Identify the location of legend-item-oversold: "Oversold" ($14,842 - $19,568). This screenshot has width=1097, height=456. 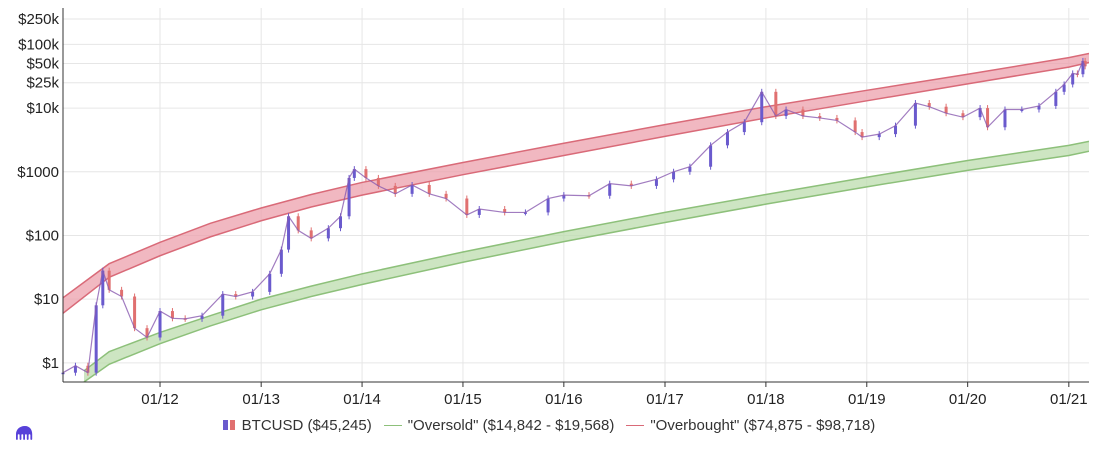
(499, 425).